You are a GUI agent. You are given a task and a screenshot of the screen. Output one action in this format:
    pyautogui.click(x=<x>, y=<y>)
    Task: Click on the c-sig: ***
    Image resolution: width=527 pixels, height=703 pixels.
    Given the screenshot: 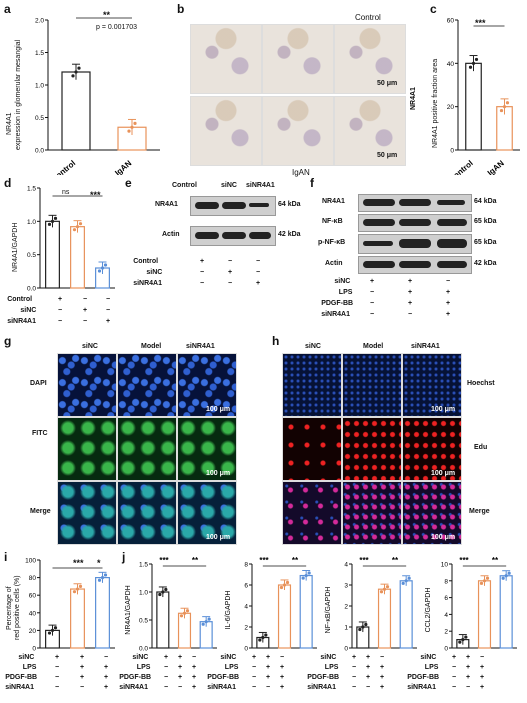 What is the action you would take?
    pyautogui.click(x=480, y=23)
    